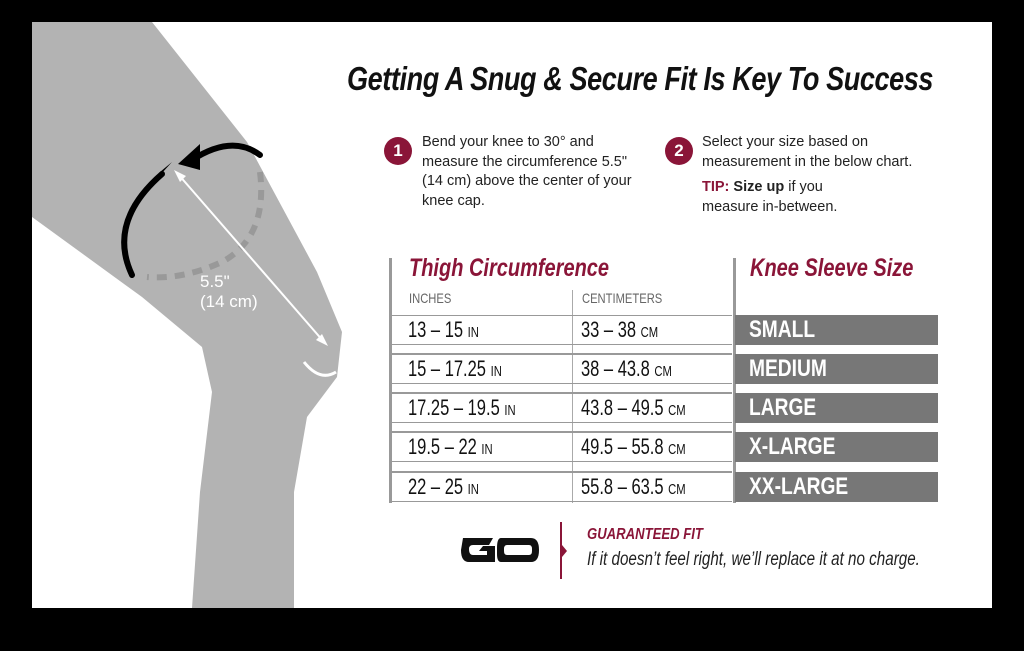 This screenshot has width=1024, height=651. What do you see at coordinates (734, 380) in the screenshot?
I see `table-divider` at bounding box center [734, 380].